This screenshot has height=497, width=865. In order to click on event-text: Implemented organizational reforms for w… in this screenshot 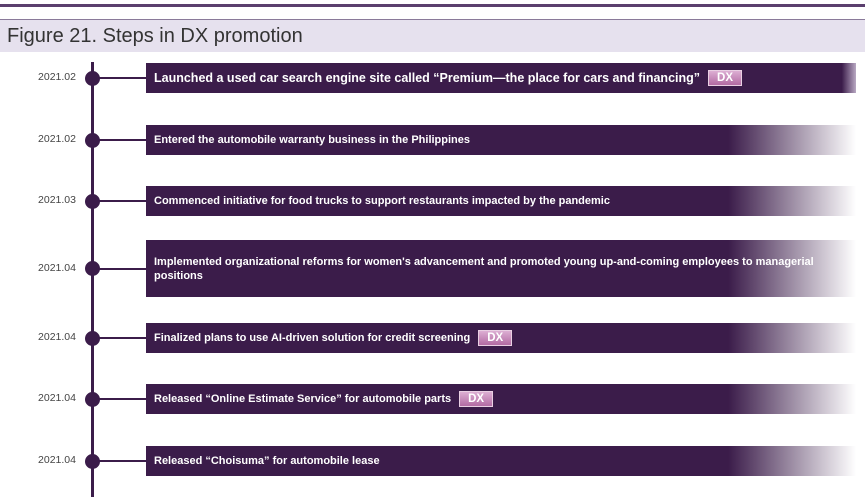, I will do `click(484, 268)`.